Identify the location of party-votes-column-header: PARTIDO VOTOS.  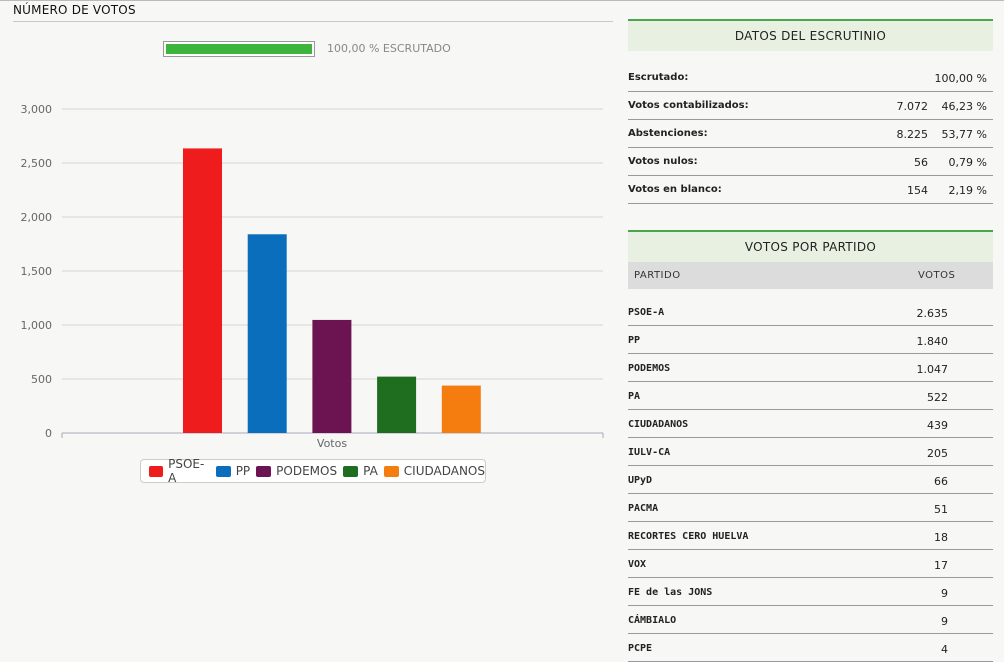
(810, 275).